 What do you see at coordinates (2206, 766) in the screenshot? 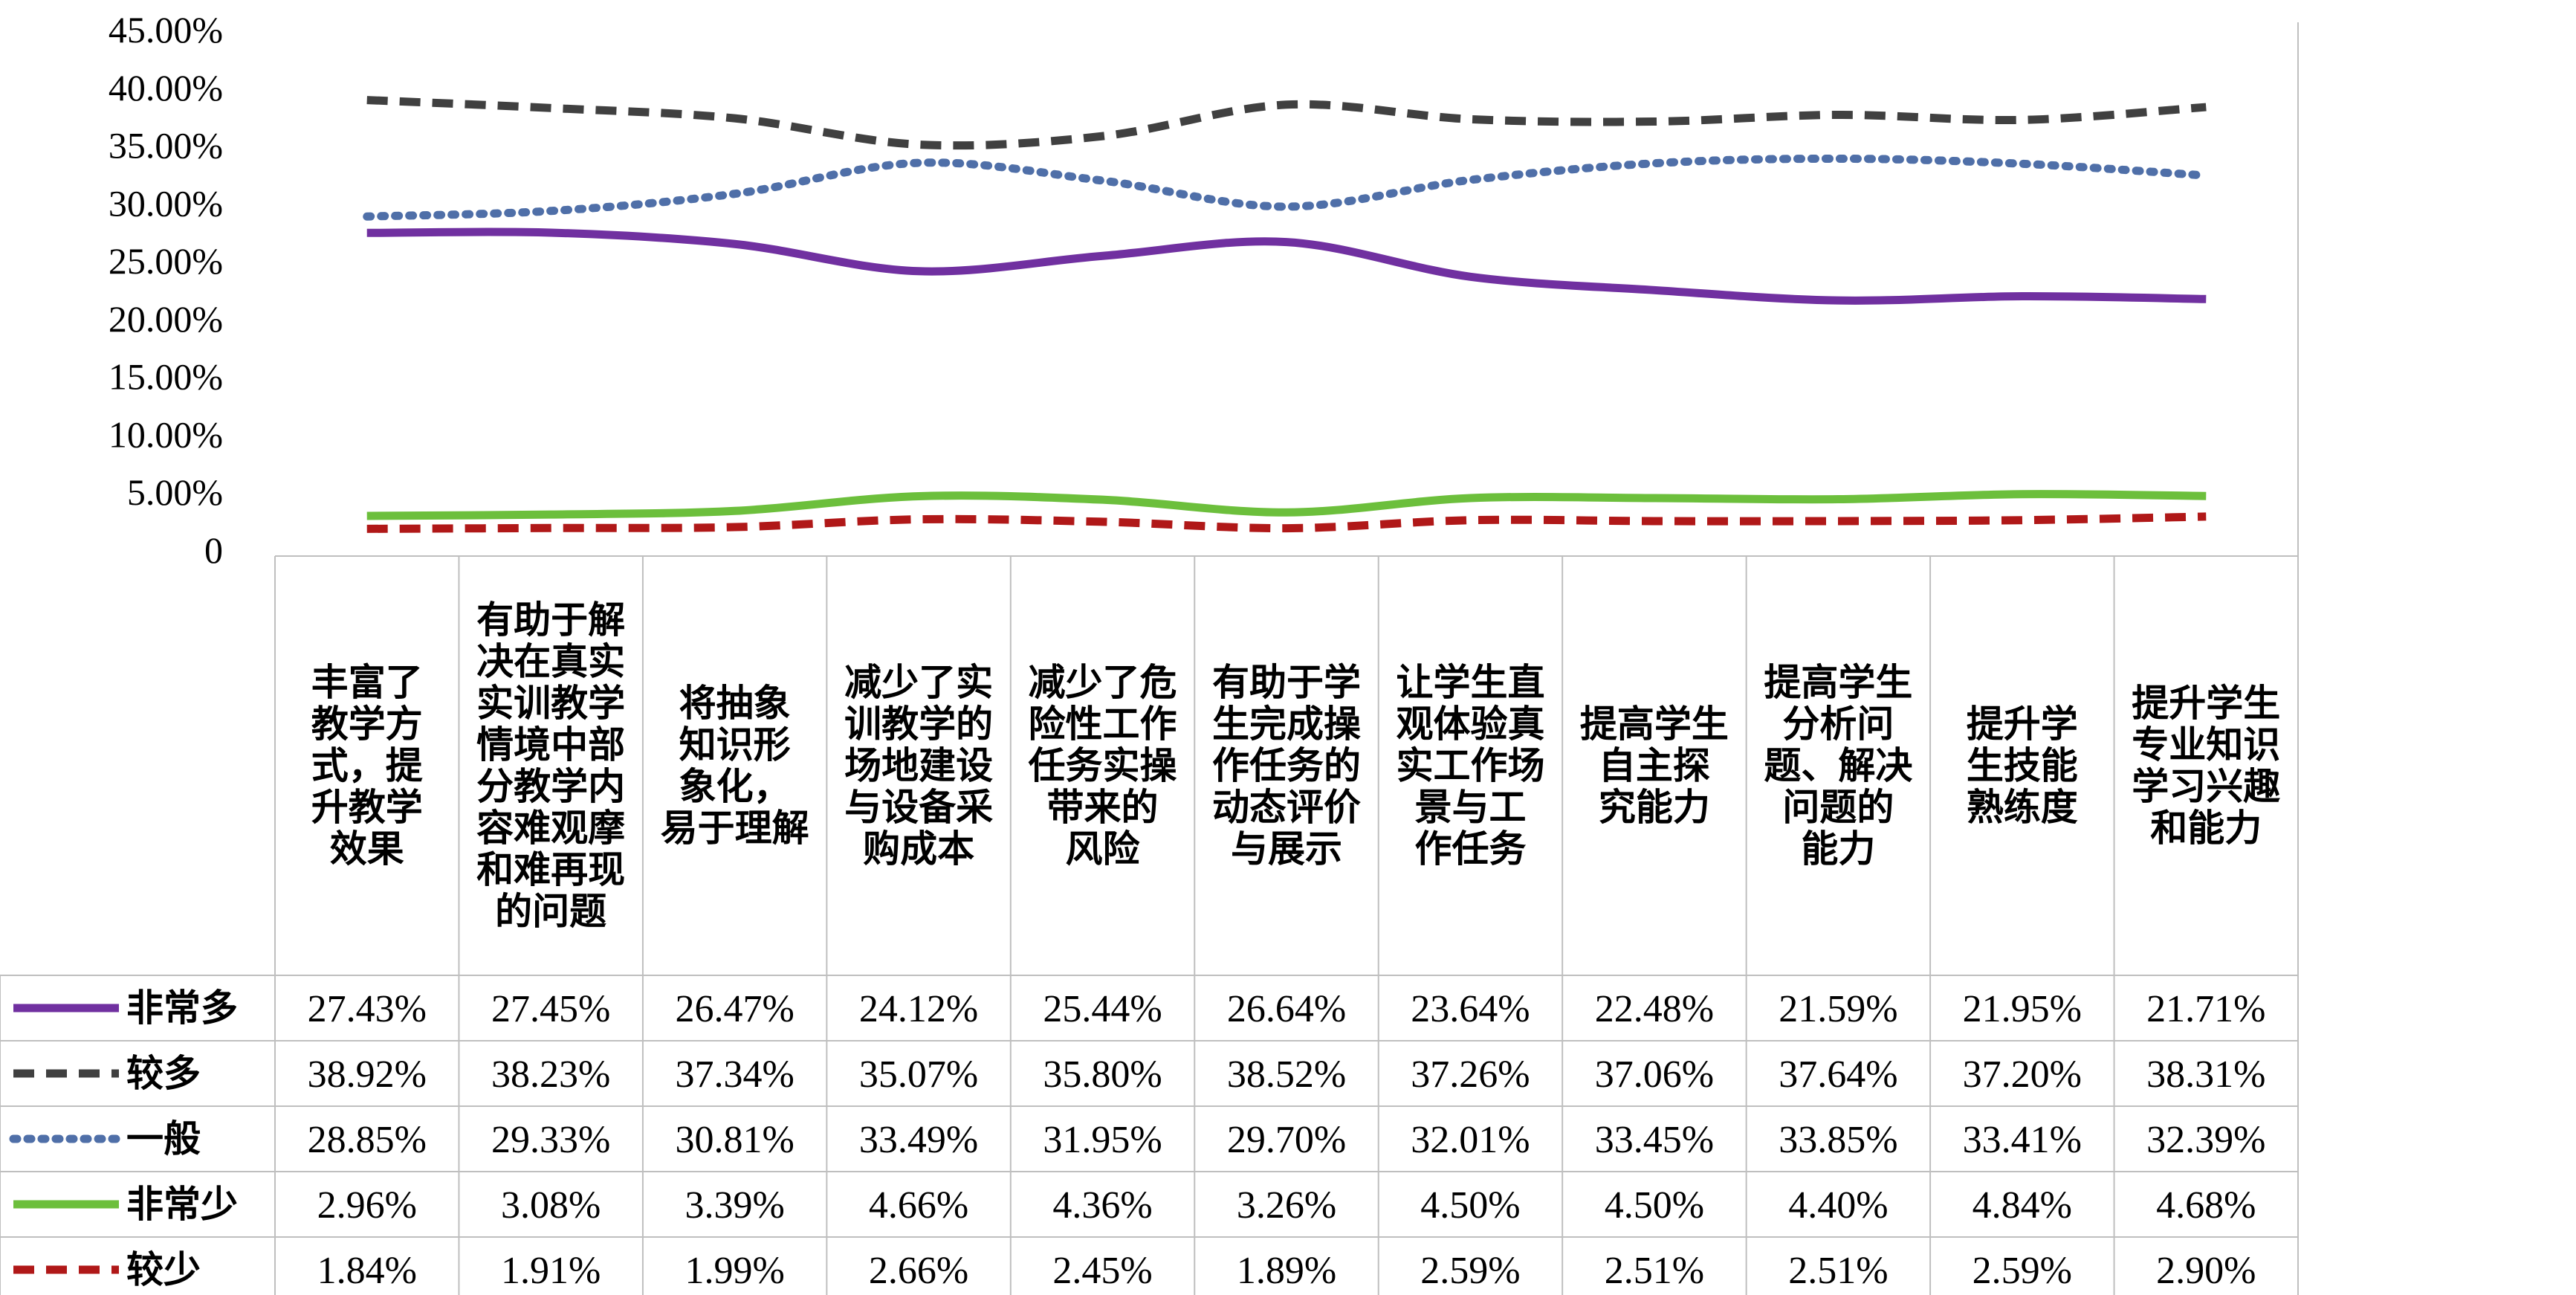
I see `category-label: 提升学生专业知识学习兴趣和能力` at bounding box center [2206, 766].